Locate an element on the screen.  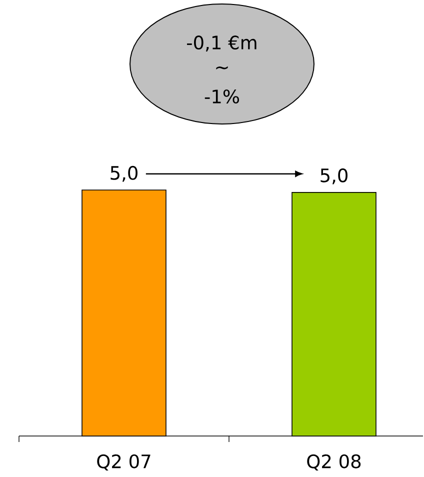
x-tick-label: Q2 07 is located at coordinates (123, 462).